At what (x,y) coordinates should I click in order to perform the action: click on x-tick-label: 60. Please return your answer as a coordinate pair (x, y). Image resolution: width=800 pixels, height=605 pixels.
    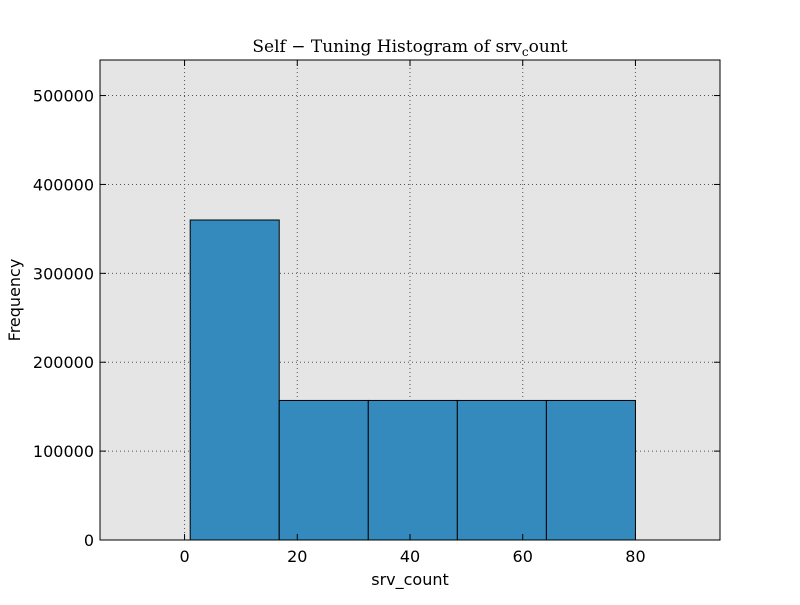
    Looking at the image, I should click on (523, 556).